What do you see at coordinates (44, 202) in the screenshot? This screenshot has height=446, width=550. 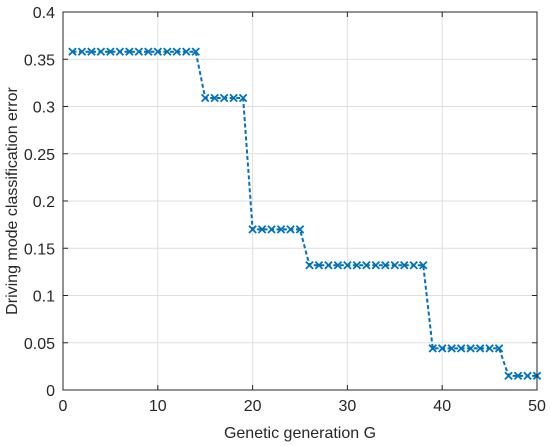 I see `y-tick-label: 0.2` at bounding box center [44, 202].